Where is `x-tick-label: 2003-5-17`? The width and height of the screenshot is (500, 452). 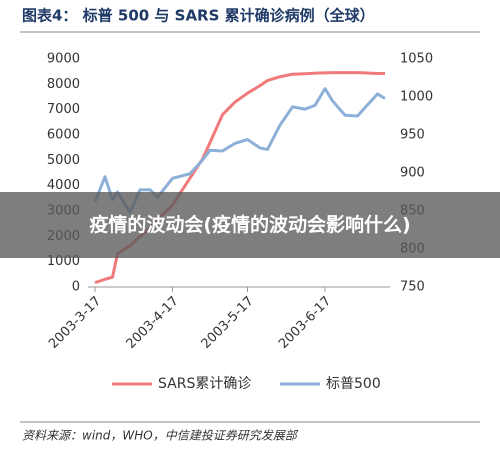
x-tick-label: 2003-5-17 is located at coordinates (228, 323).